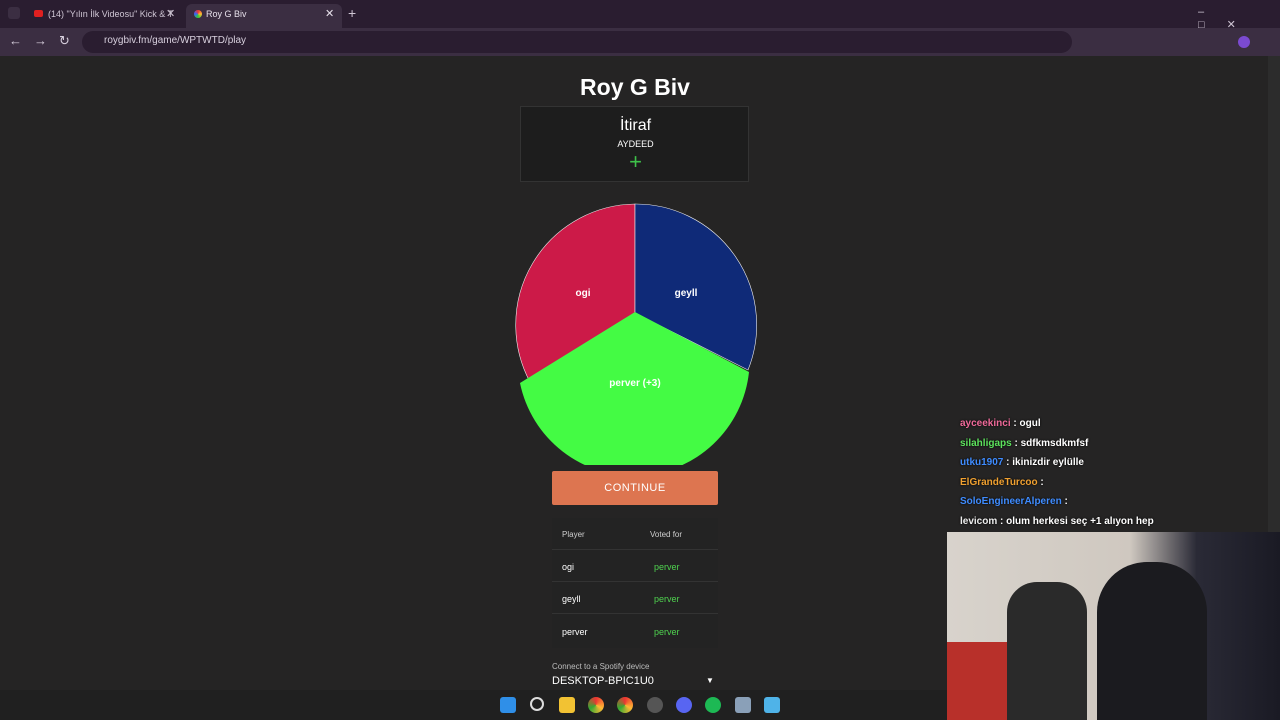 The height and width of the screenshot is (720, 1280). I want to click on votes-table, so click(635, 583).